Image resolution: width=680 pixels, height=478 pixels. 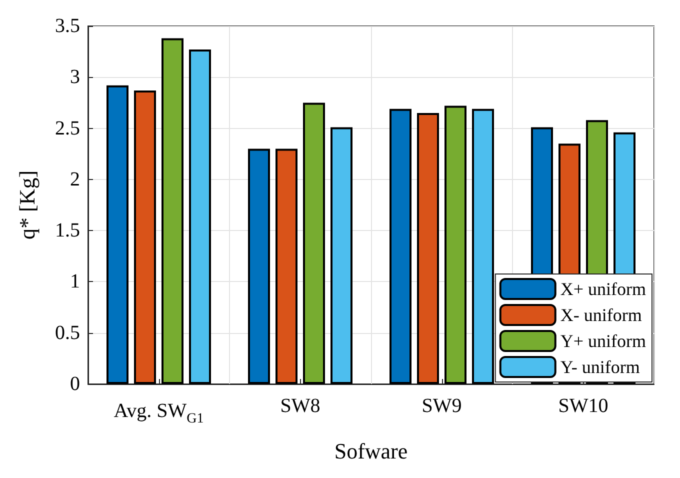 What do you see at coordinates (75, 77) in the screenshot?
I see `y-tick-label: 3` at bounding box center [75, 77].